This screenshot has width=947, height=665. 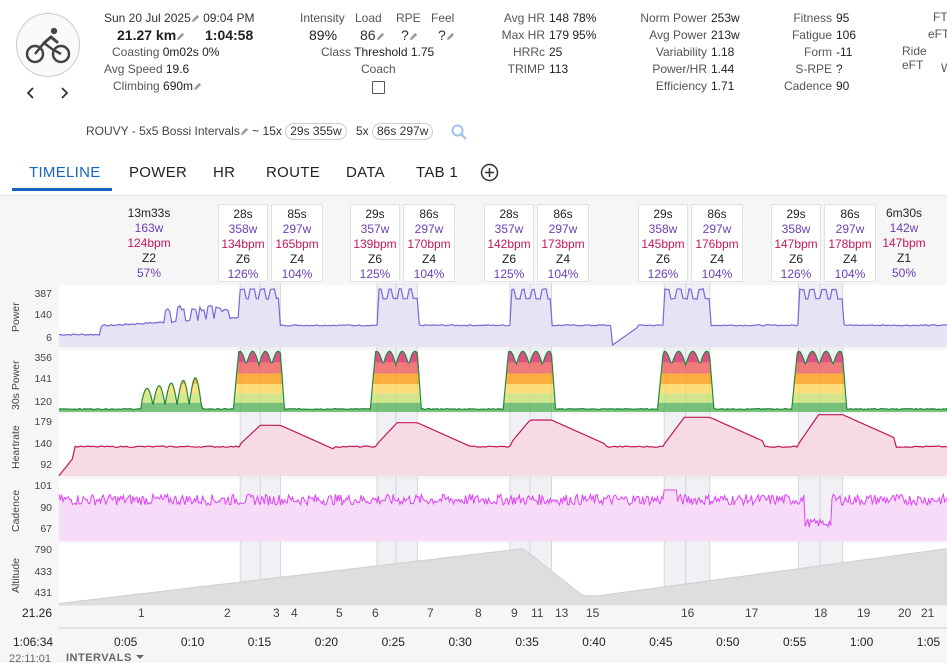 I want to click on tab-tab1: TAB 1, so click(x=437, y=172).